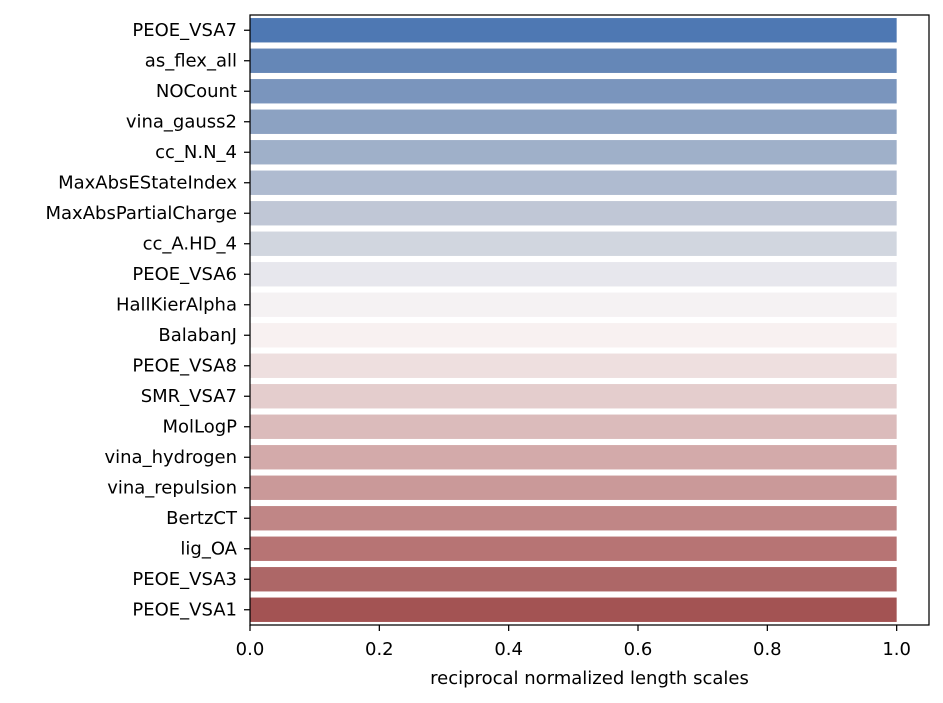 The width and height of the screenshot is (943, 703). What do you see at coordinates (197, 335) in the screenshot?
I see `y-tick-label: BalabanJ` at bounding box center [197, 335].